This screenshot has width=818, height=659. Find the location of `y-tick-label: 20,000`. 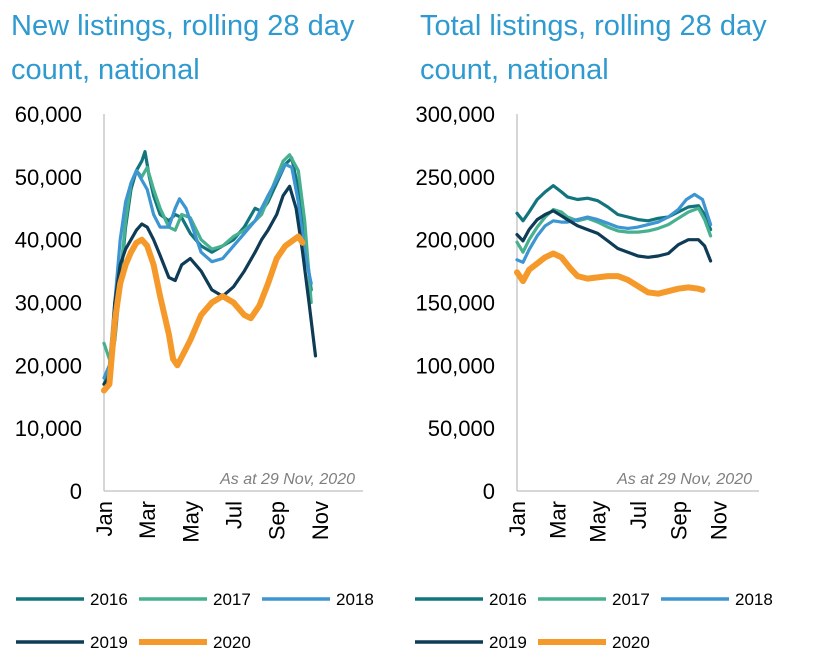

y-tick-label: 20,000 is located at coordinates (48, 365).